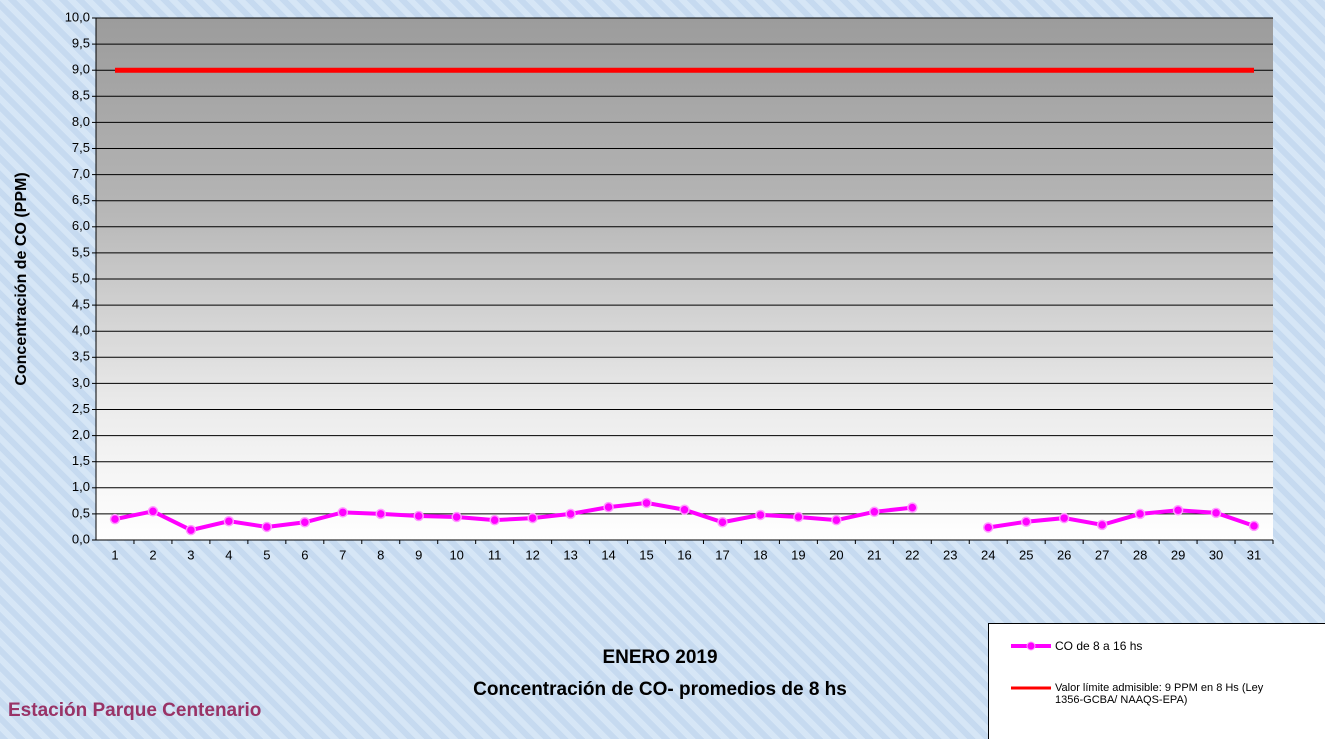 This screenshot has width=1325, height=739. I want to click on legend-marker, so click(1031, 646).